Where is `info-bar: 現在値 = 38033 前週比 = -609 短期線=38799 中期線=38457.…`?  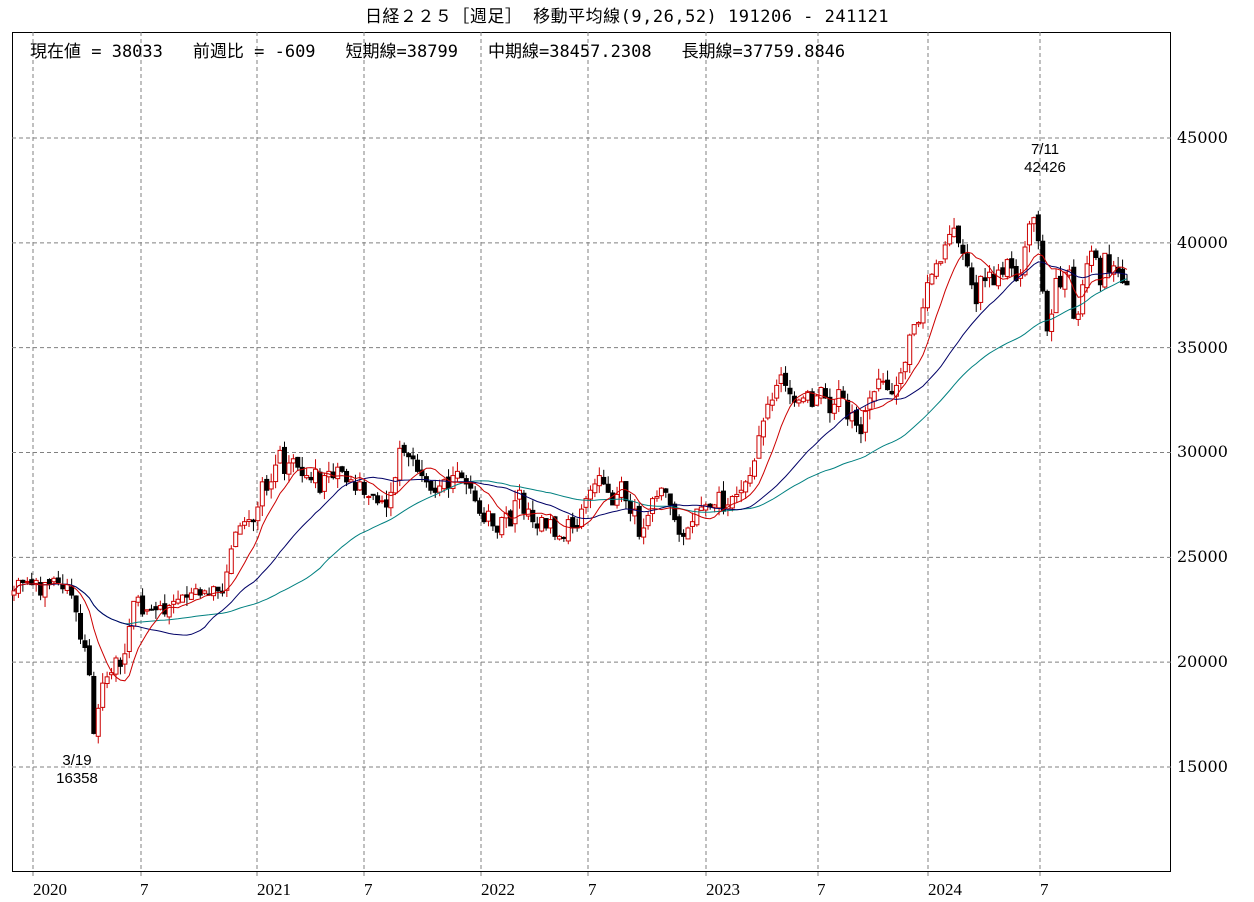 info-bar: 現在値 = 38033 前週比 = -609 短期線=38799 中期線=38457.… is located at coordinates (452, 49).